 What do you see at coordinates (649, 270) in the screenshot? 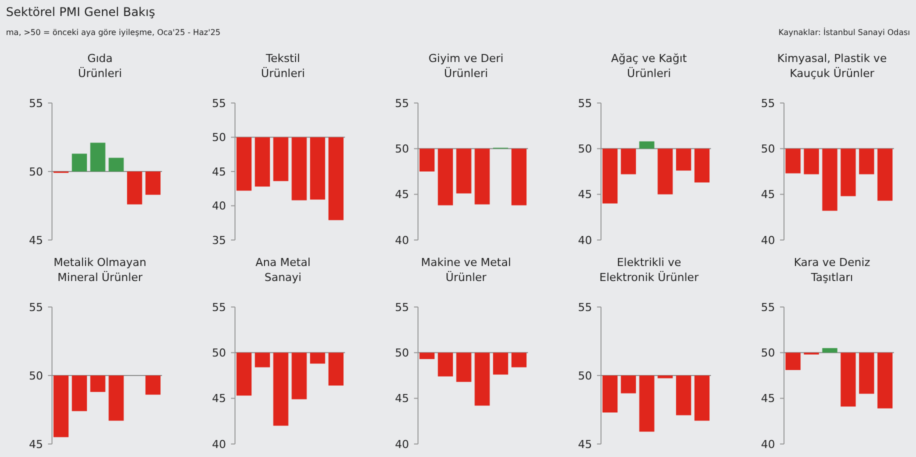
I see `chart-title: Elektrikli ve Elektronik Ürünler` at bounding box center [649, 270].